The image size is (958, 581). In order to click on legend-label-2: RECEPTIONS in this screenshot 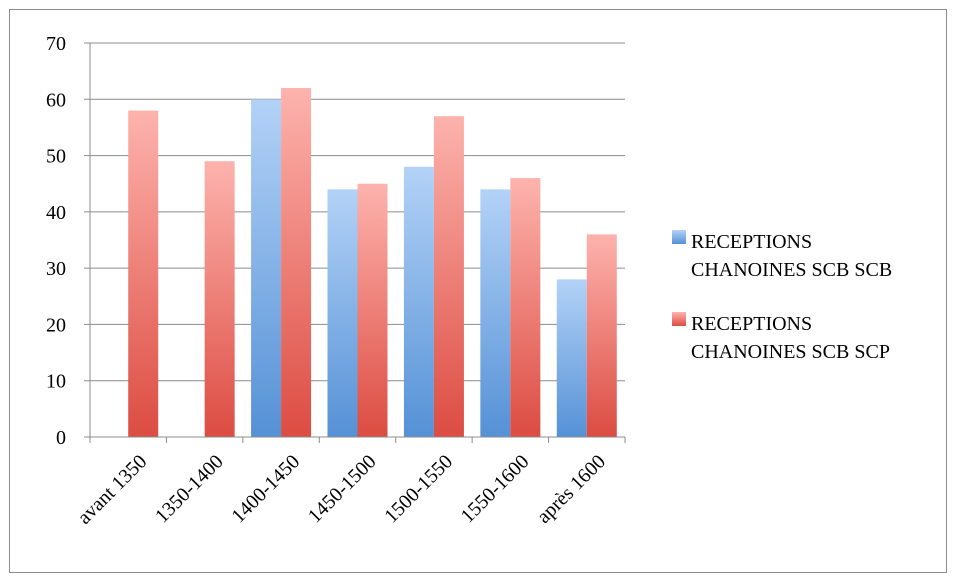, I will do `click(751, 324)`.